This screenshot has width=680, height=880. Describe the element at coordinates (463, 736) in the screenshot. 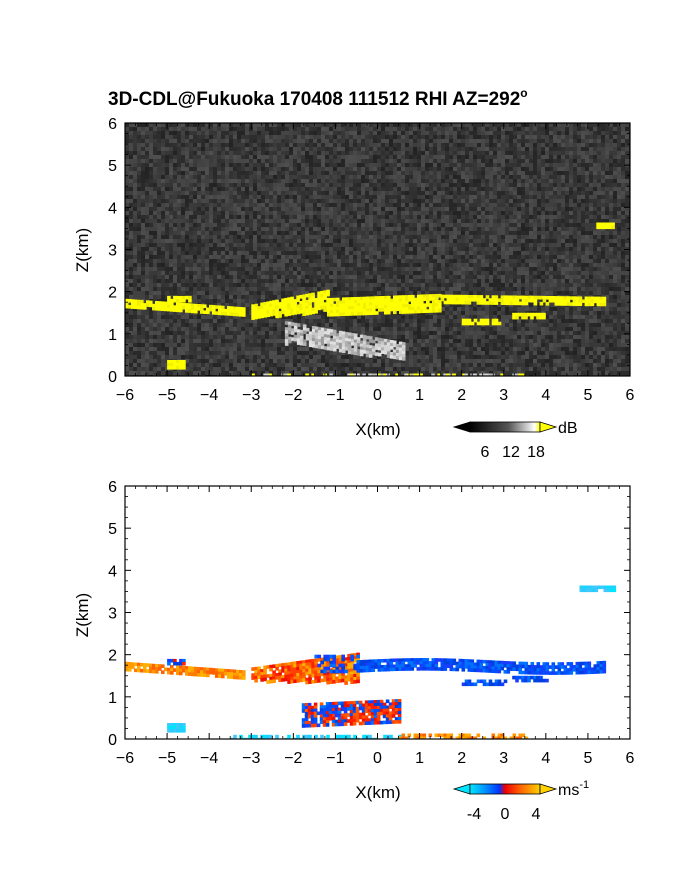

I see `surface-band-right` at that location.